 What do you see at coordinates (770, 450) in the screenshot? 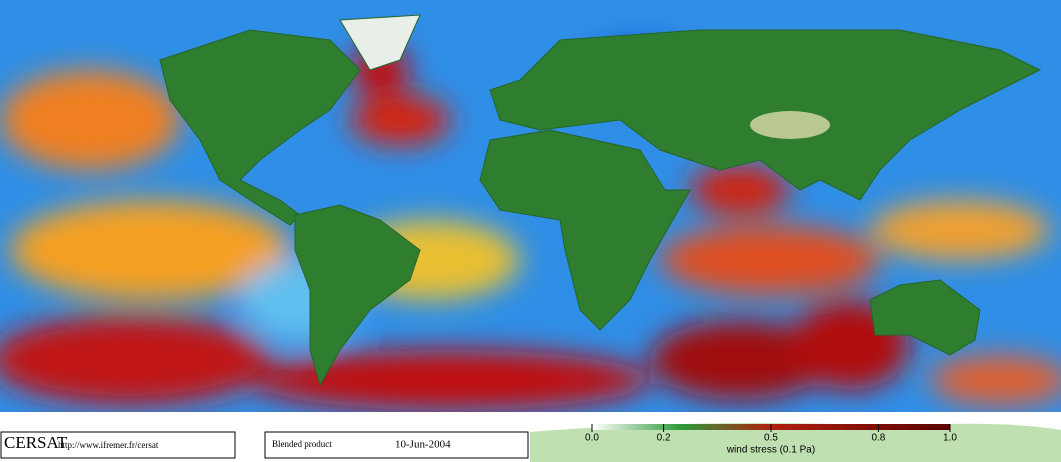
I see `colorbar-title: wind stress (0.1 Pa)` at bounding box center [770, 450].